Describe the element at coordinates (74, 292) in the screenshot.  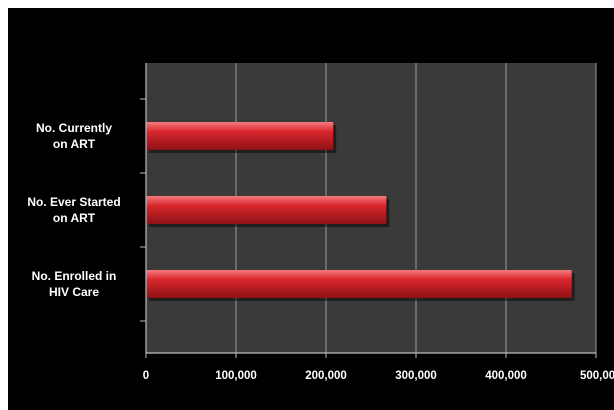
I see `category-label-line: HIV Care` at that location.